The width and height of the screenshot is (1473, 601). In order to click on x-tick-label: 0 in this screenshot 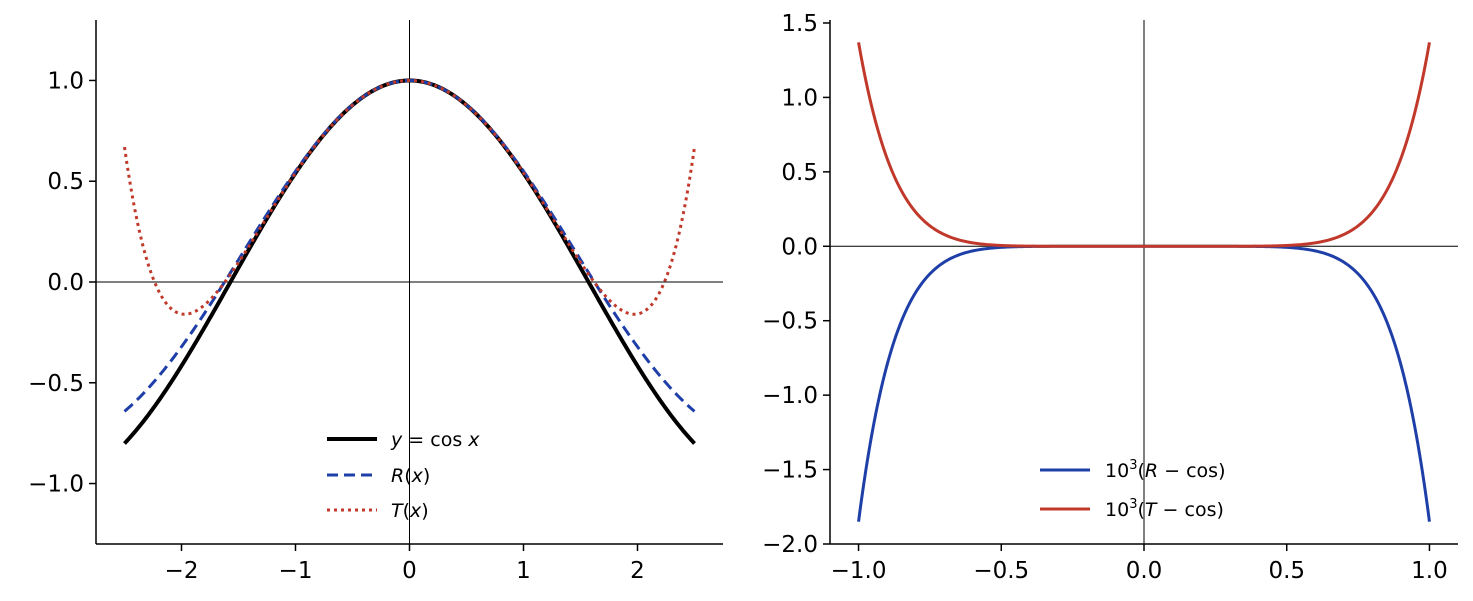, I will do `click(409, 571)`.